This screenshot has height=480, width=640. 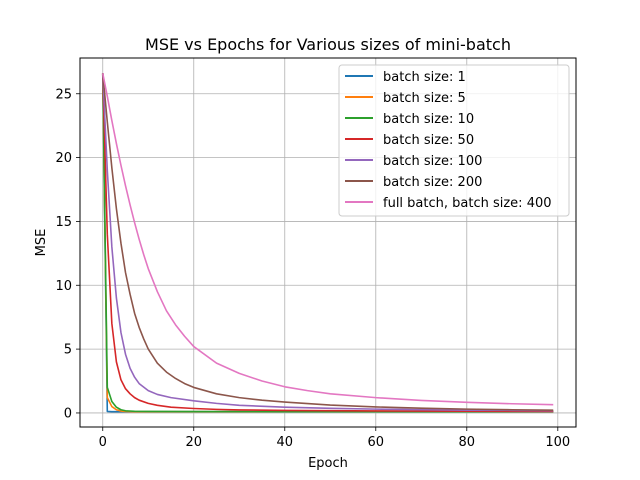 I want to click on legend-label-1: batch size: 1, so click(x=424, y=77).